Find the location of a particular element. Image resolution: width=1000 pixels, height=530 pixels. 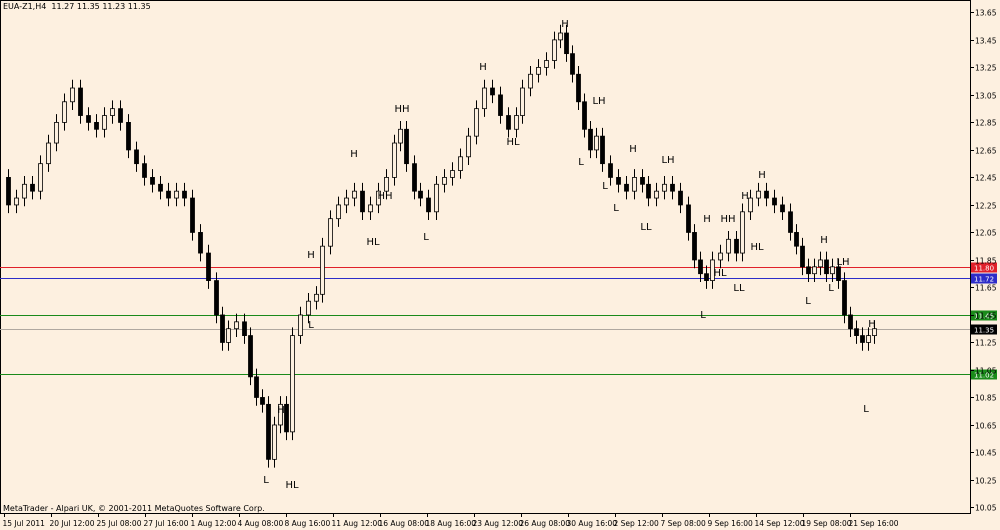

x-tick-label: 19 Sep 08:00 is located at coordinates (827, 523).